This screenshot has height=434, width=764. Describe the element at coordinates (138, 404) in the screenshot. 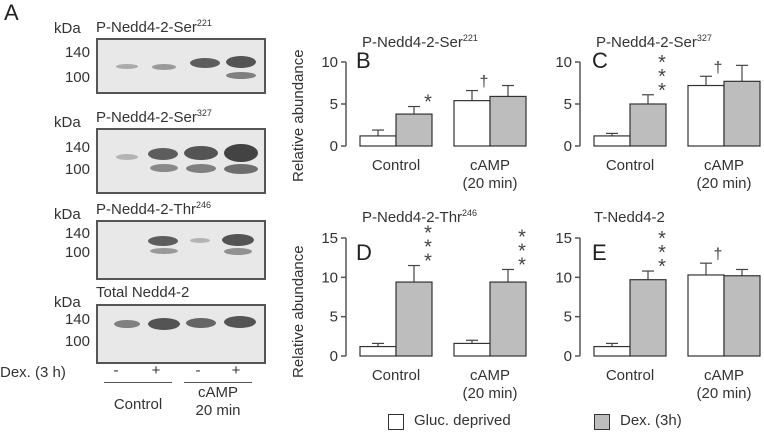

I see `group-label-control: Control` at that location.